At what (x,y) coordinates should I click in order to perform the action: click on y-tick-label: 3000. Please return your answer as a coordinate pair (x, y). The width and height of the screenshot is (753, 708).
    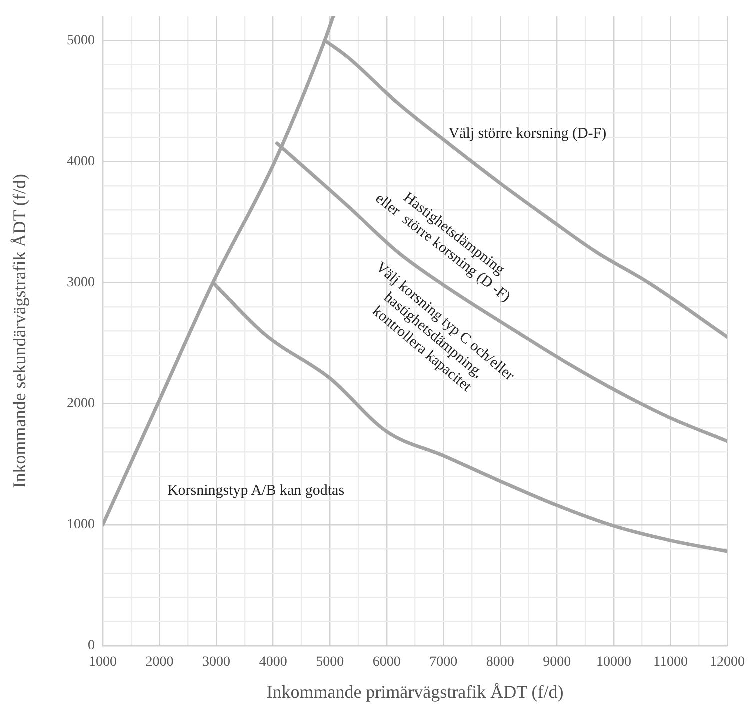
    Looking at the image, I should click on (81, 282).